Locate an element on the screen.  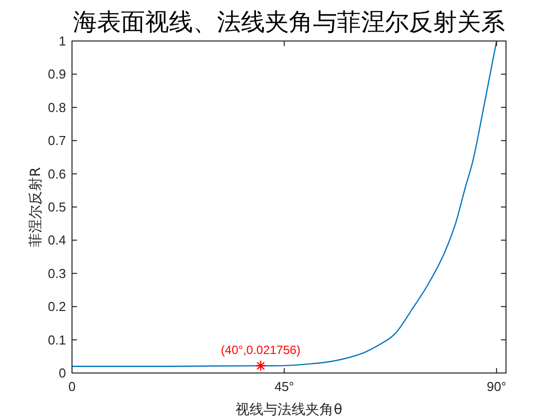
chart-title: 海表面视线、法线夹角与菲涅尔反射关系 is located at coordinates (289, 22).